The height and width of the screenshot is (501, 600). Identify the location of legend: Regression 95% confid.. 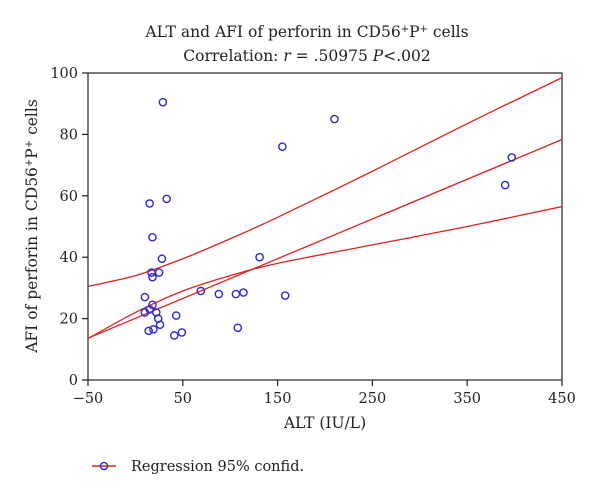
(198, 467).